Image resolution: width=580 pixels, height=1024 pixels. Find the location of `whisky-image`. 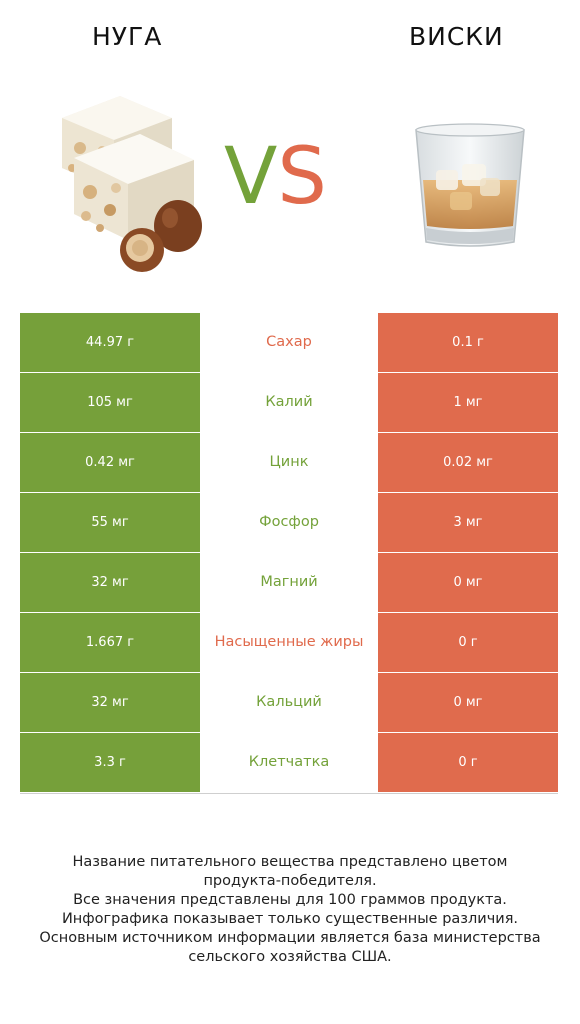

whisky-image is located at coordinates (470, 185).